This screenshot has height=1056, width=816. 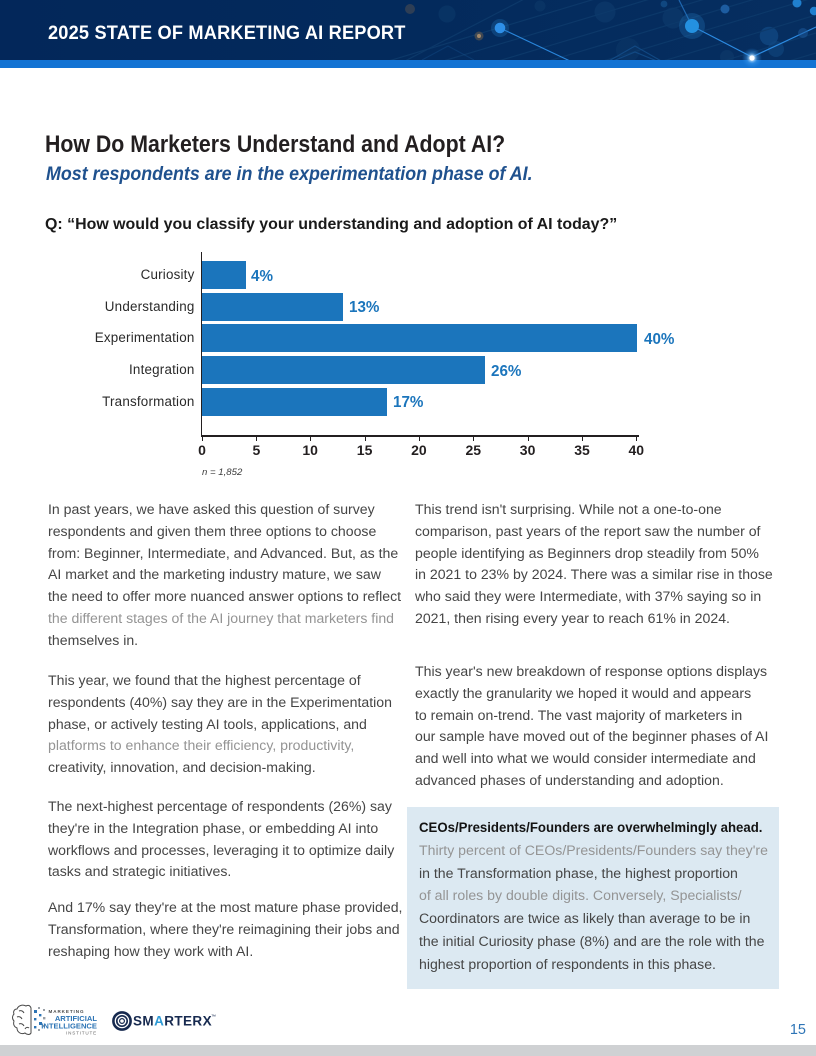 I want to click on svg-text: SMARTERX, so click(x=172, y=1021).